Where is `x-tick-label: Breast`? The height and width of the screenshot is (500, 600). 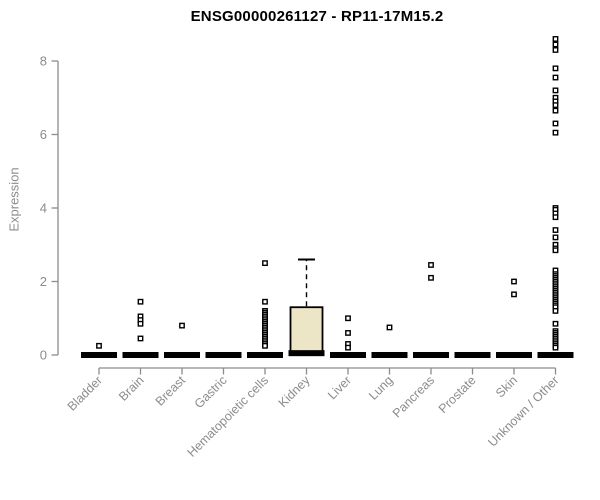
x-tick-label: Breast is located at coordinates (171, 391).